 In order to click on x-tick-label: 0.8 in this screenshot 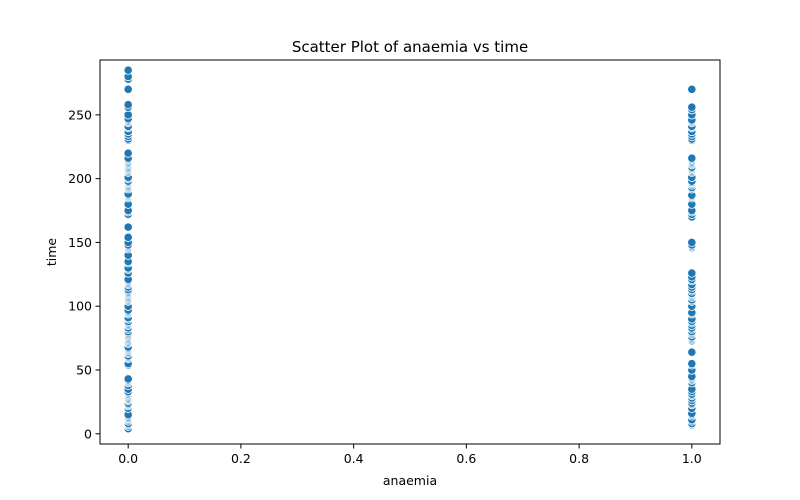, I will do `click(579, 458)`.